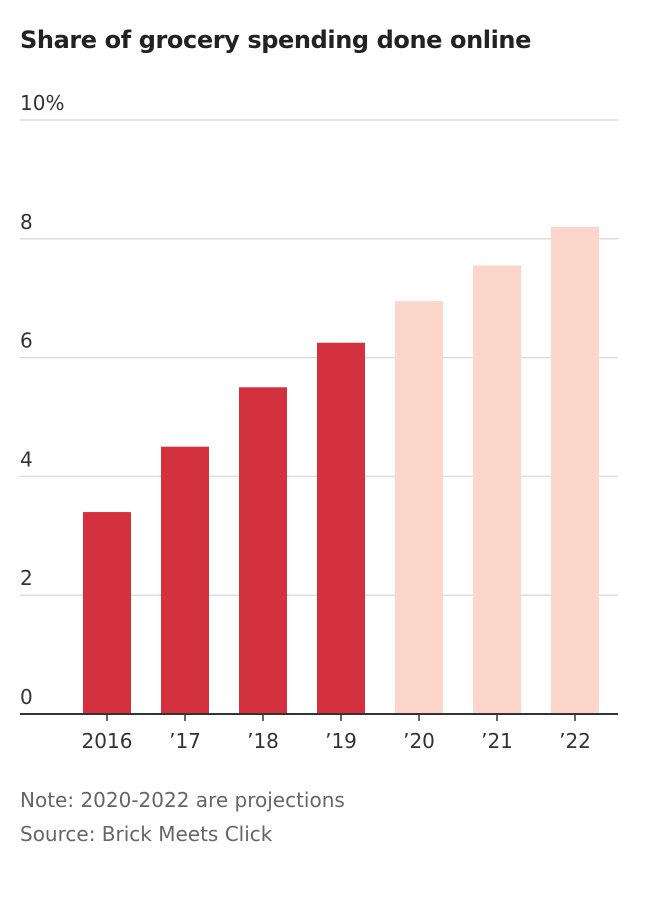  What do you see at coordinates (275, 40) in the screenshot?
I see `chart-title: Share of grocery spending done online` at bounding box center [275, 40].